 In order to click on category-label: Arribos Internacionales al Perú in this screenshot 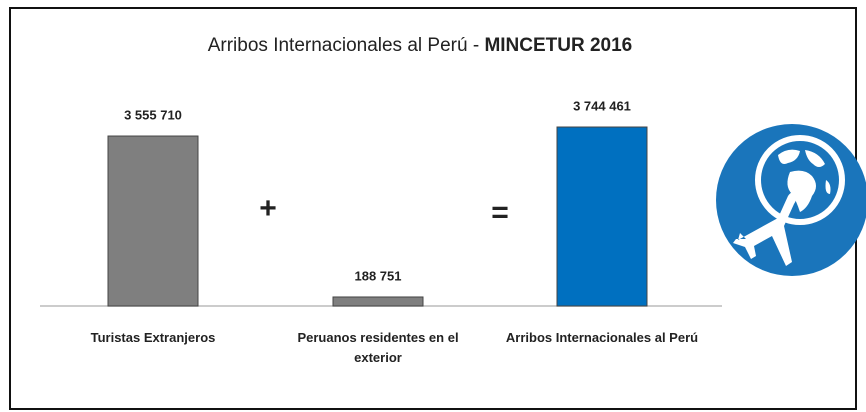, I will do `click(602, 337)`.